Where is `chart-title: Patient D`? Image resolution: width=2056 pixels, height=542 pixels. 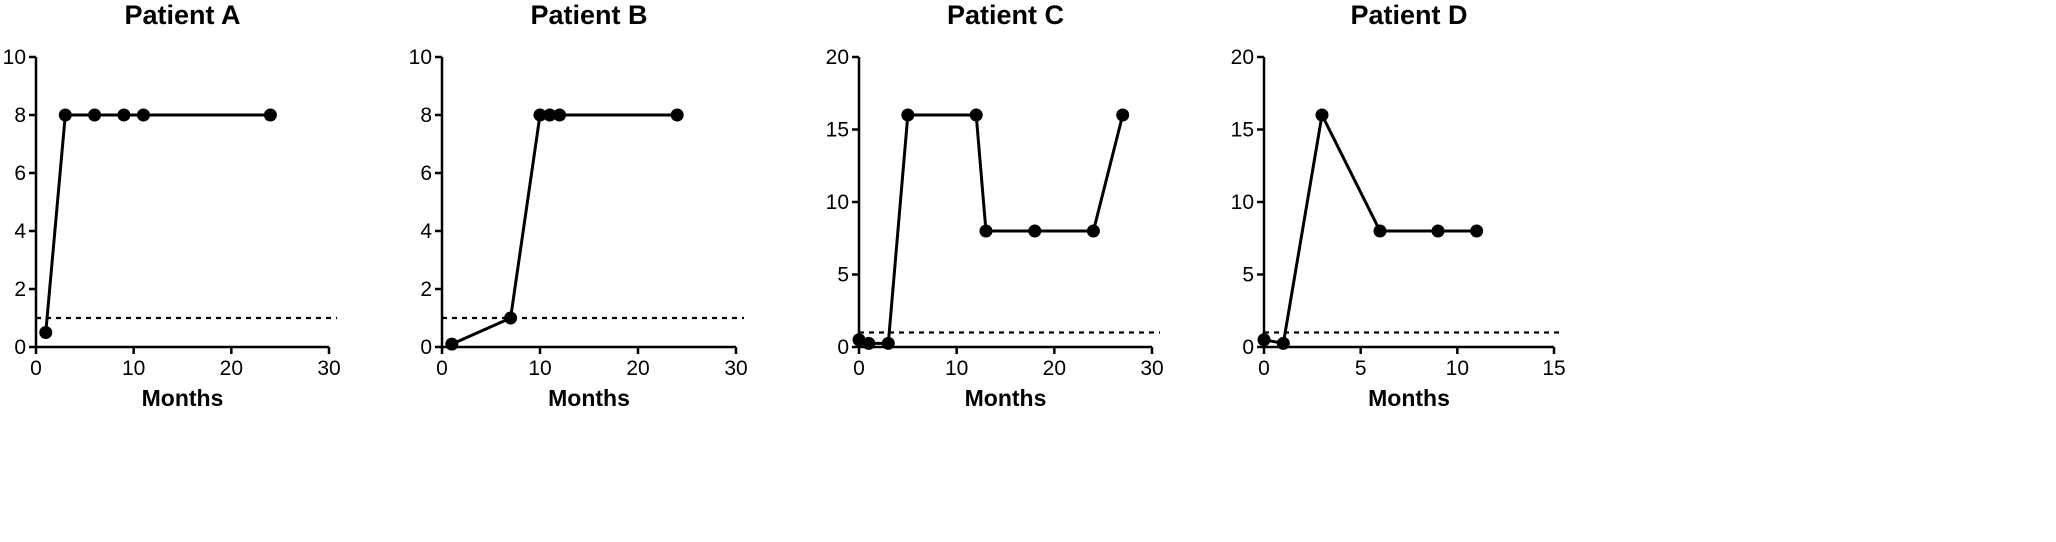
chart-title: Patient D is located at coordinates (1408, 15).